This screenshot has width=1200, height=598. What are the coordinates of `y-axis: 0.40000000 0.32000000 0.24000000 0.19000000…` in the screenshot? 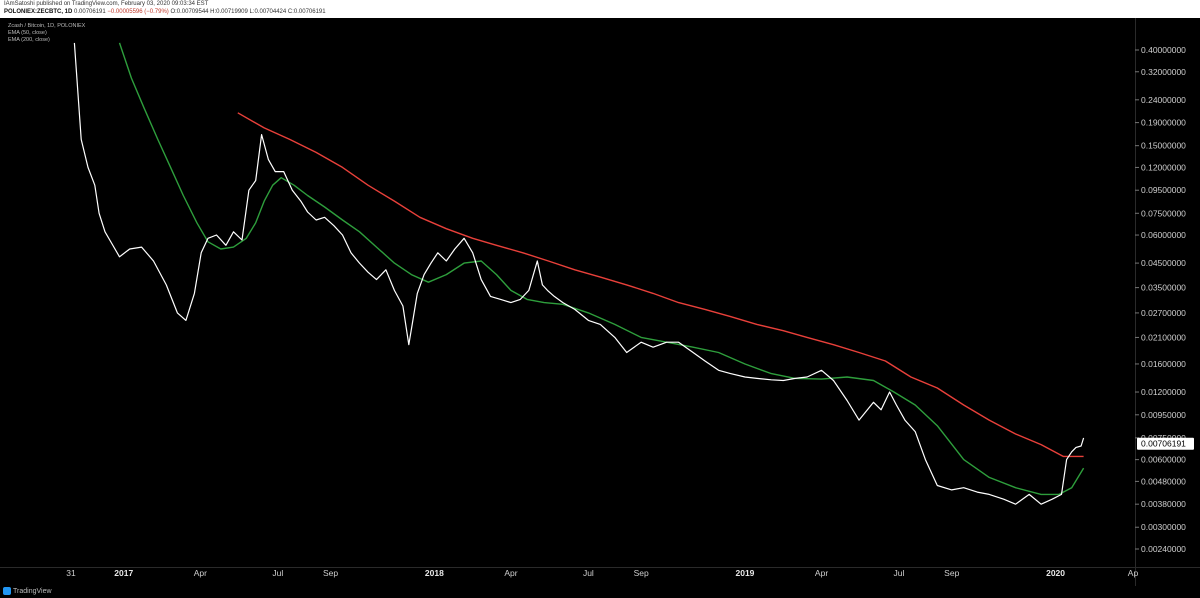 It's located at (1164, 299).